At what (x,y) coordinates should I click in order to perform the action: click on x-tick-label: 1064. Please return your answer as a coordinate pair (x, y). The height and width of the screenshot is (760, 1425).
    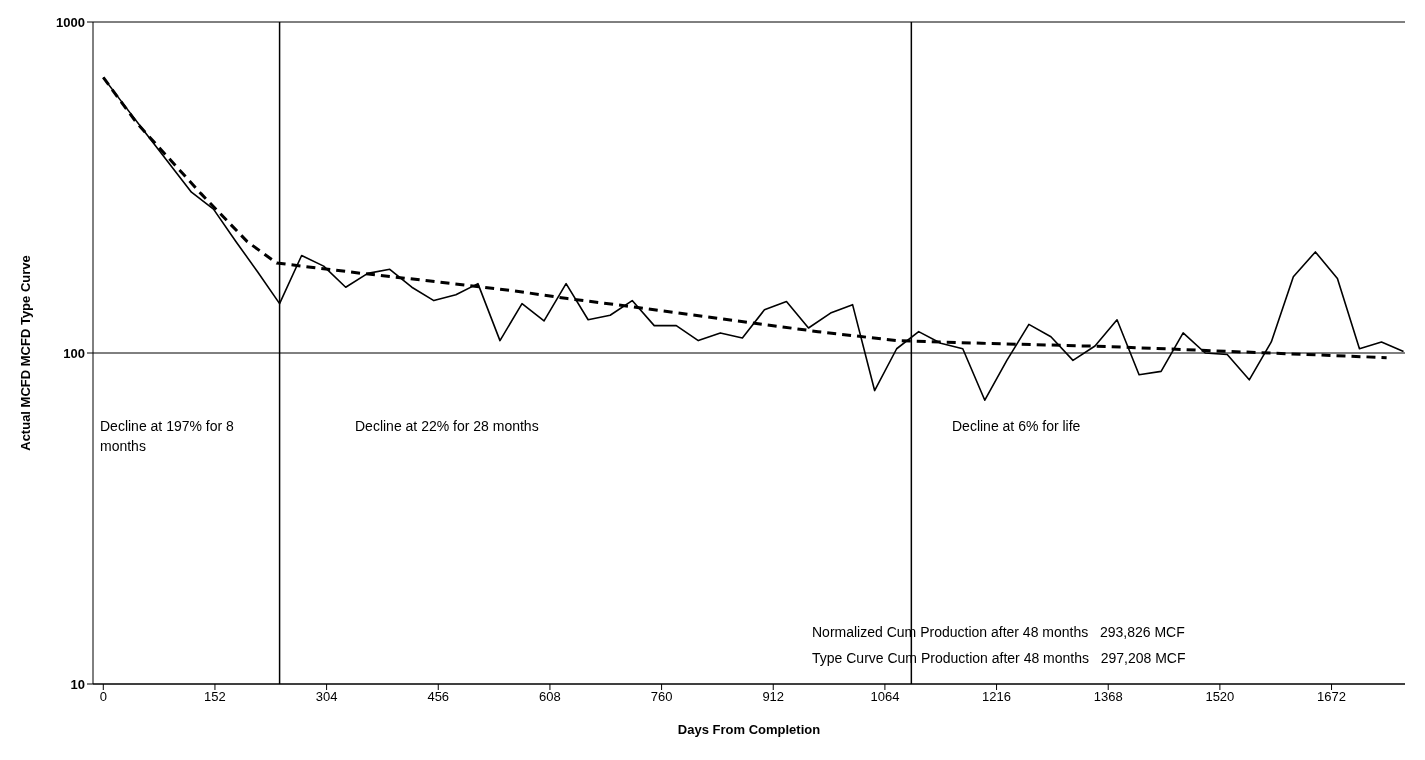
    Looking at the image, I should click on (885, 697).